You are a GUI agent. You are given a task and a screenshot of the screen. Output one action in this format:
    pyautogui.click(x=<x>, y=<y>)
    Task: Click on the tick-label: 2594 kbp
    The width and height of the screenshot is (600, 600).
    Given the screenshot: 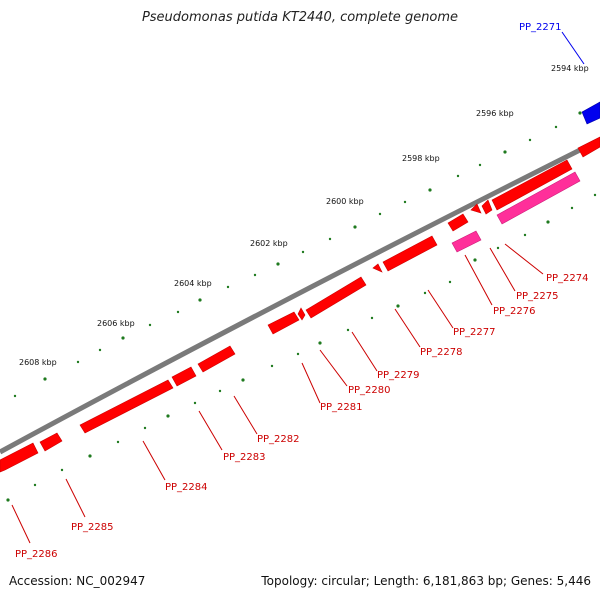 What is the action you would take?
    pyautogui.click(x=570, y=68)
    